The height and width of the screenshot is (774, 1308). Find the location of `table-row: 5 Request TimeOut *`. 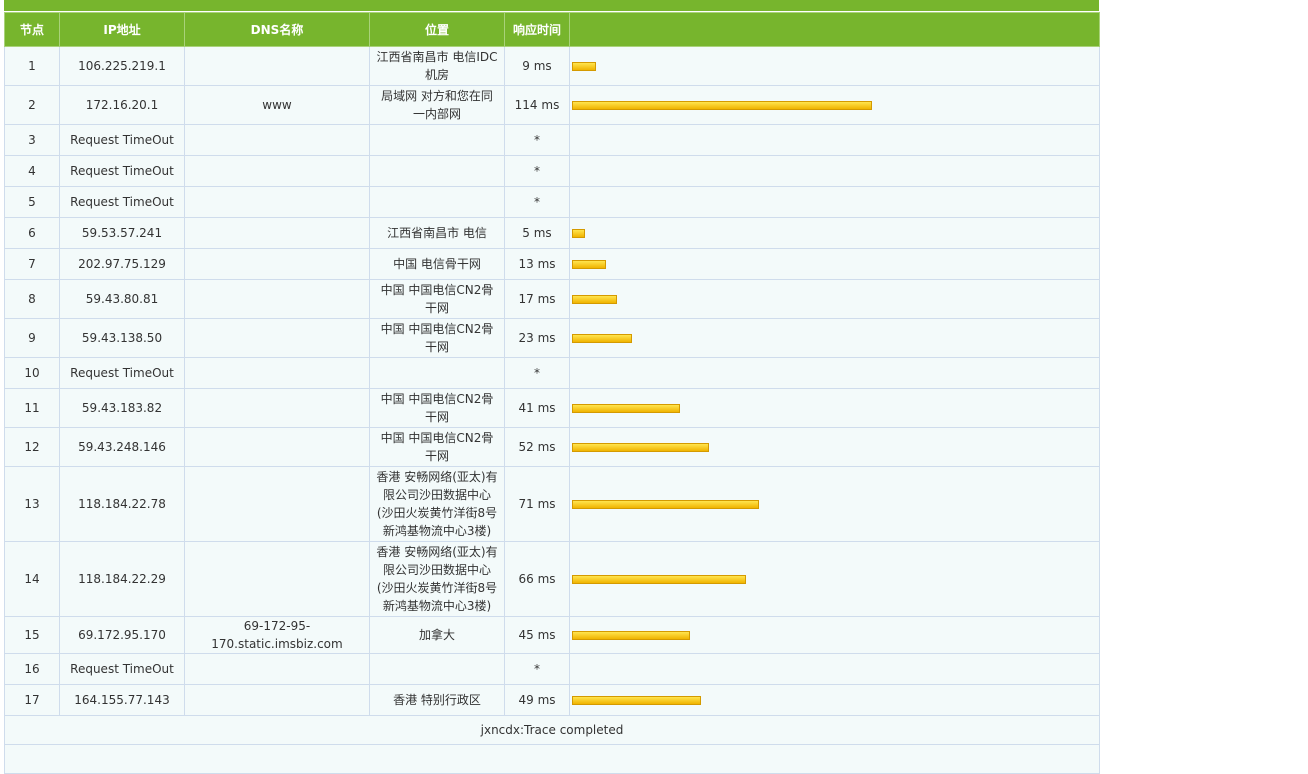

table-row: 5 Request TimeOut * is located at coordinates (552, 202).